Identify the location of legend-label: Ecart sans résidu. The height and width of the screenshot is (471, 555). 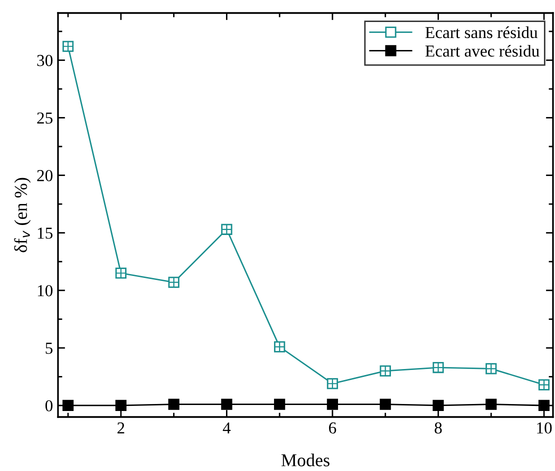
(481, 32).